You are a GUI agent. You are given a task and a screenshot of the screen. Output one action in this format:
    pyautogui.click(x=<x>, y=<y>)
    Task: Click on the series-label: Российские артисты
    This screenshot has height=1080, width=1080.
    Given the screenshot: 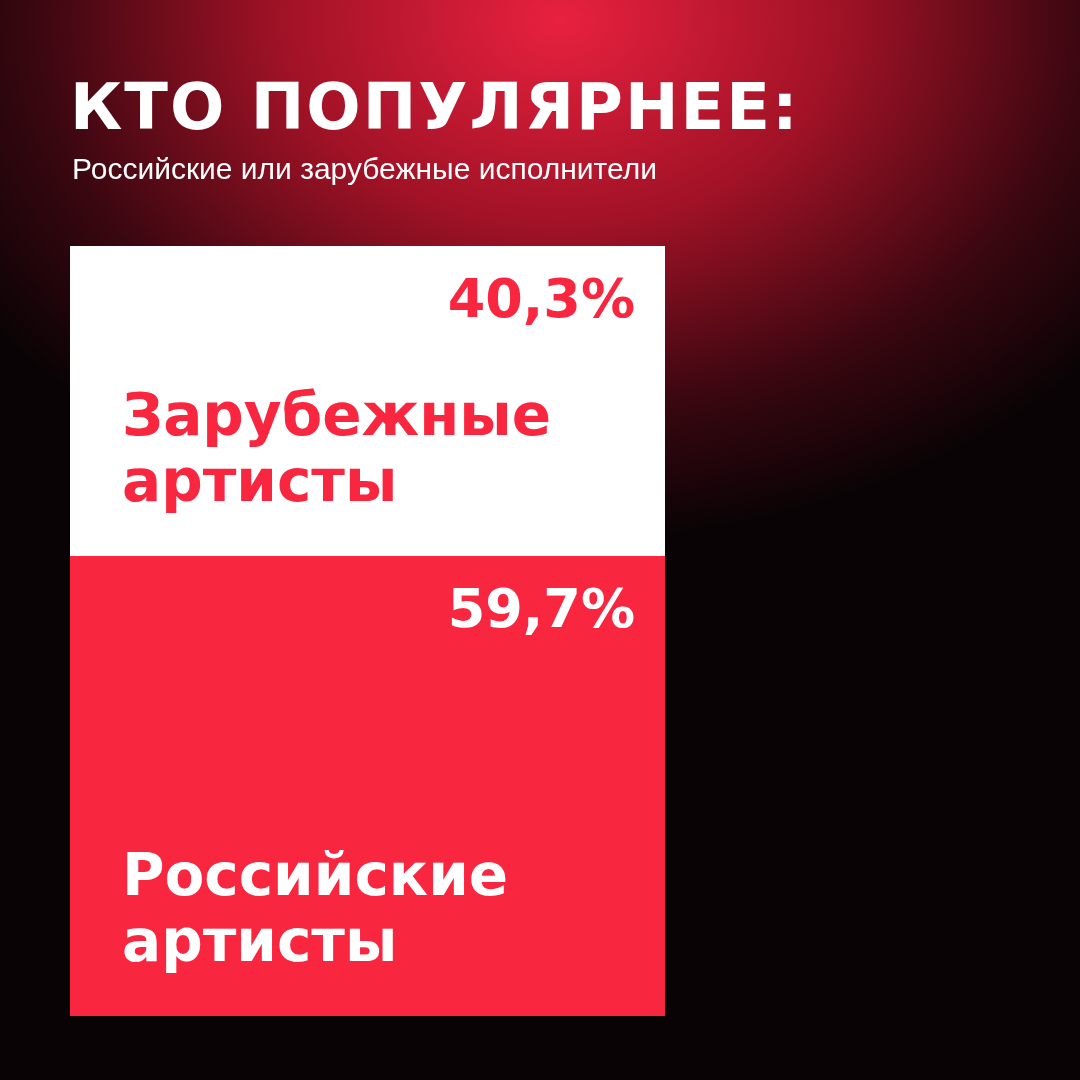 What is the action you would take?
    pyautogui.click(x=315, y=908)
    